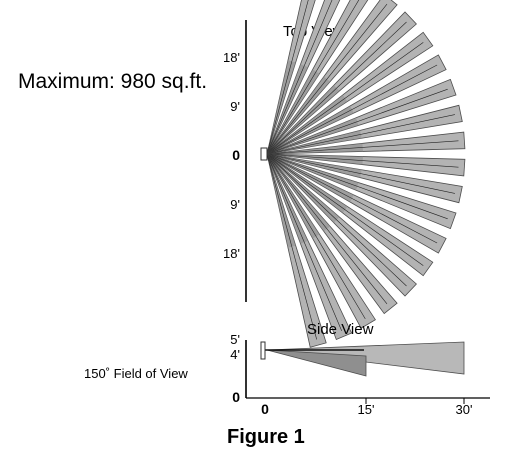 This screenshot has height=458, width=507. I want to click on side-view: Side View 5' 4' 0 0 15' 30', so click(360, 369).